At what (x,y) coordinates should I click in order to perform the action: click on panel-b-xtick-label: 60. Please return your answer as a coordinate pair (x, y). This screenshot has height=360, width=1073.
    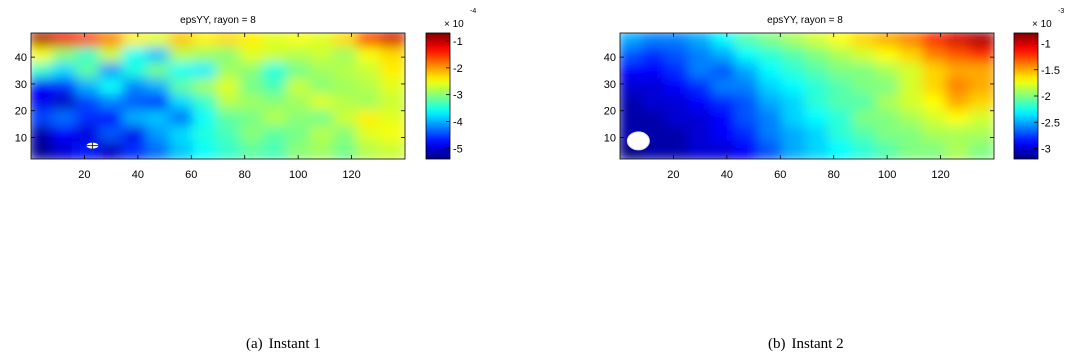
    Looking at the image, I should click on (780, 175).